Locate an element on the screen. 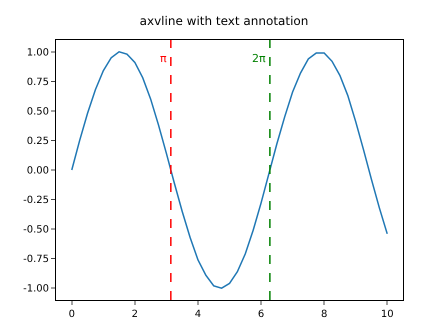  x-tick-label: 4 is located at coordinates (198, 314).